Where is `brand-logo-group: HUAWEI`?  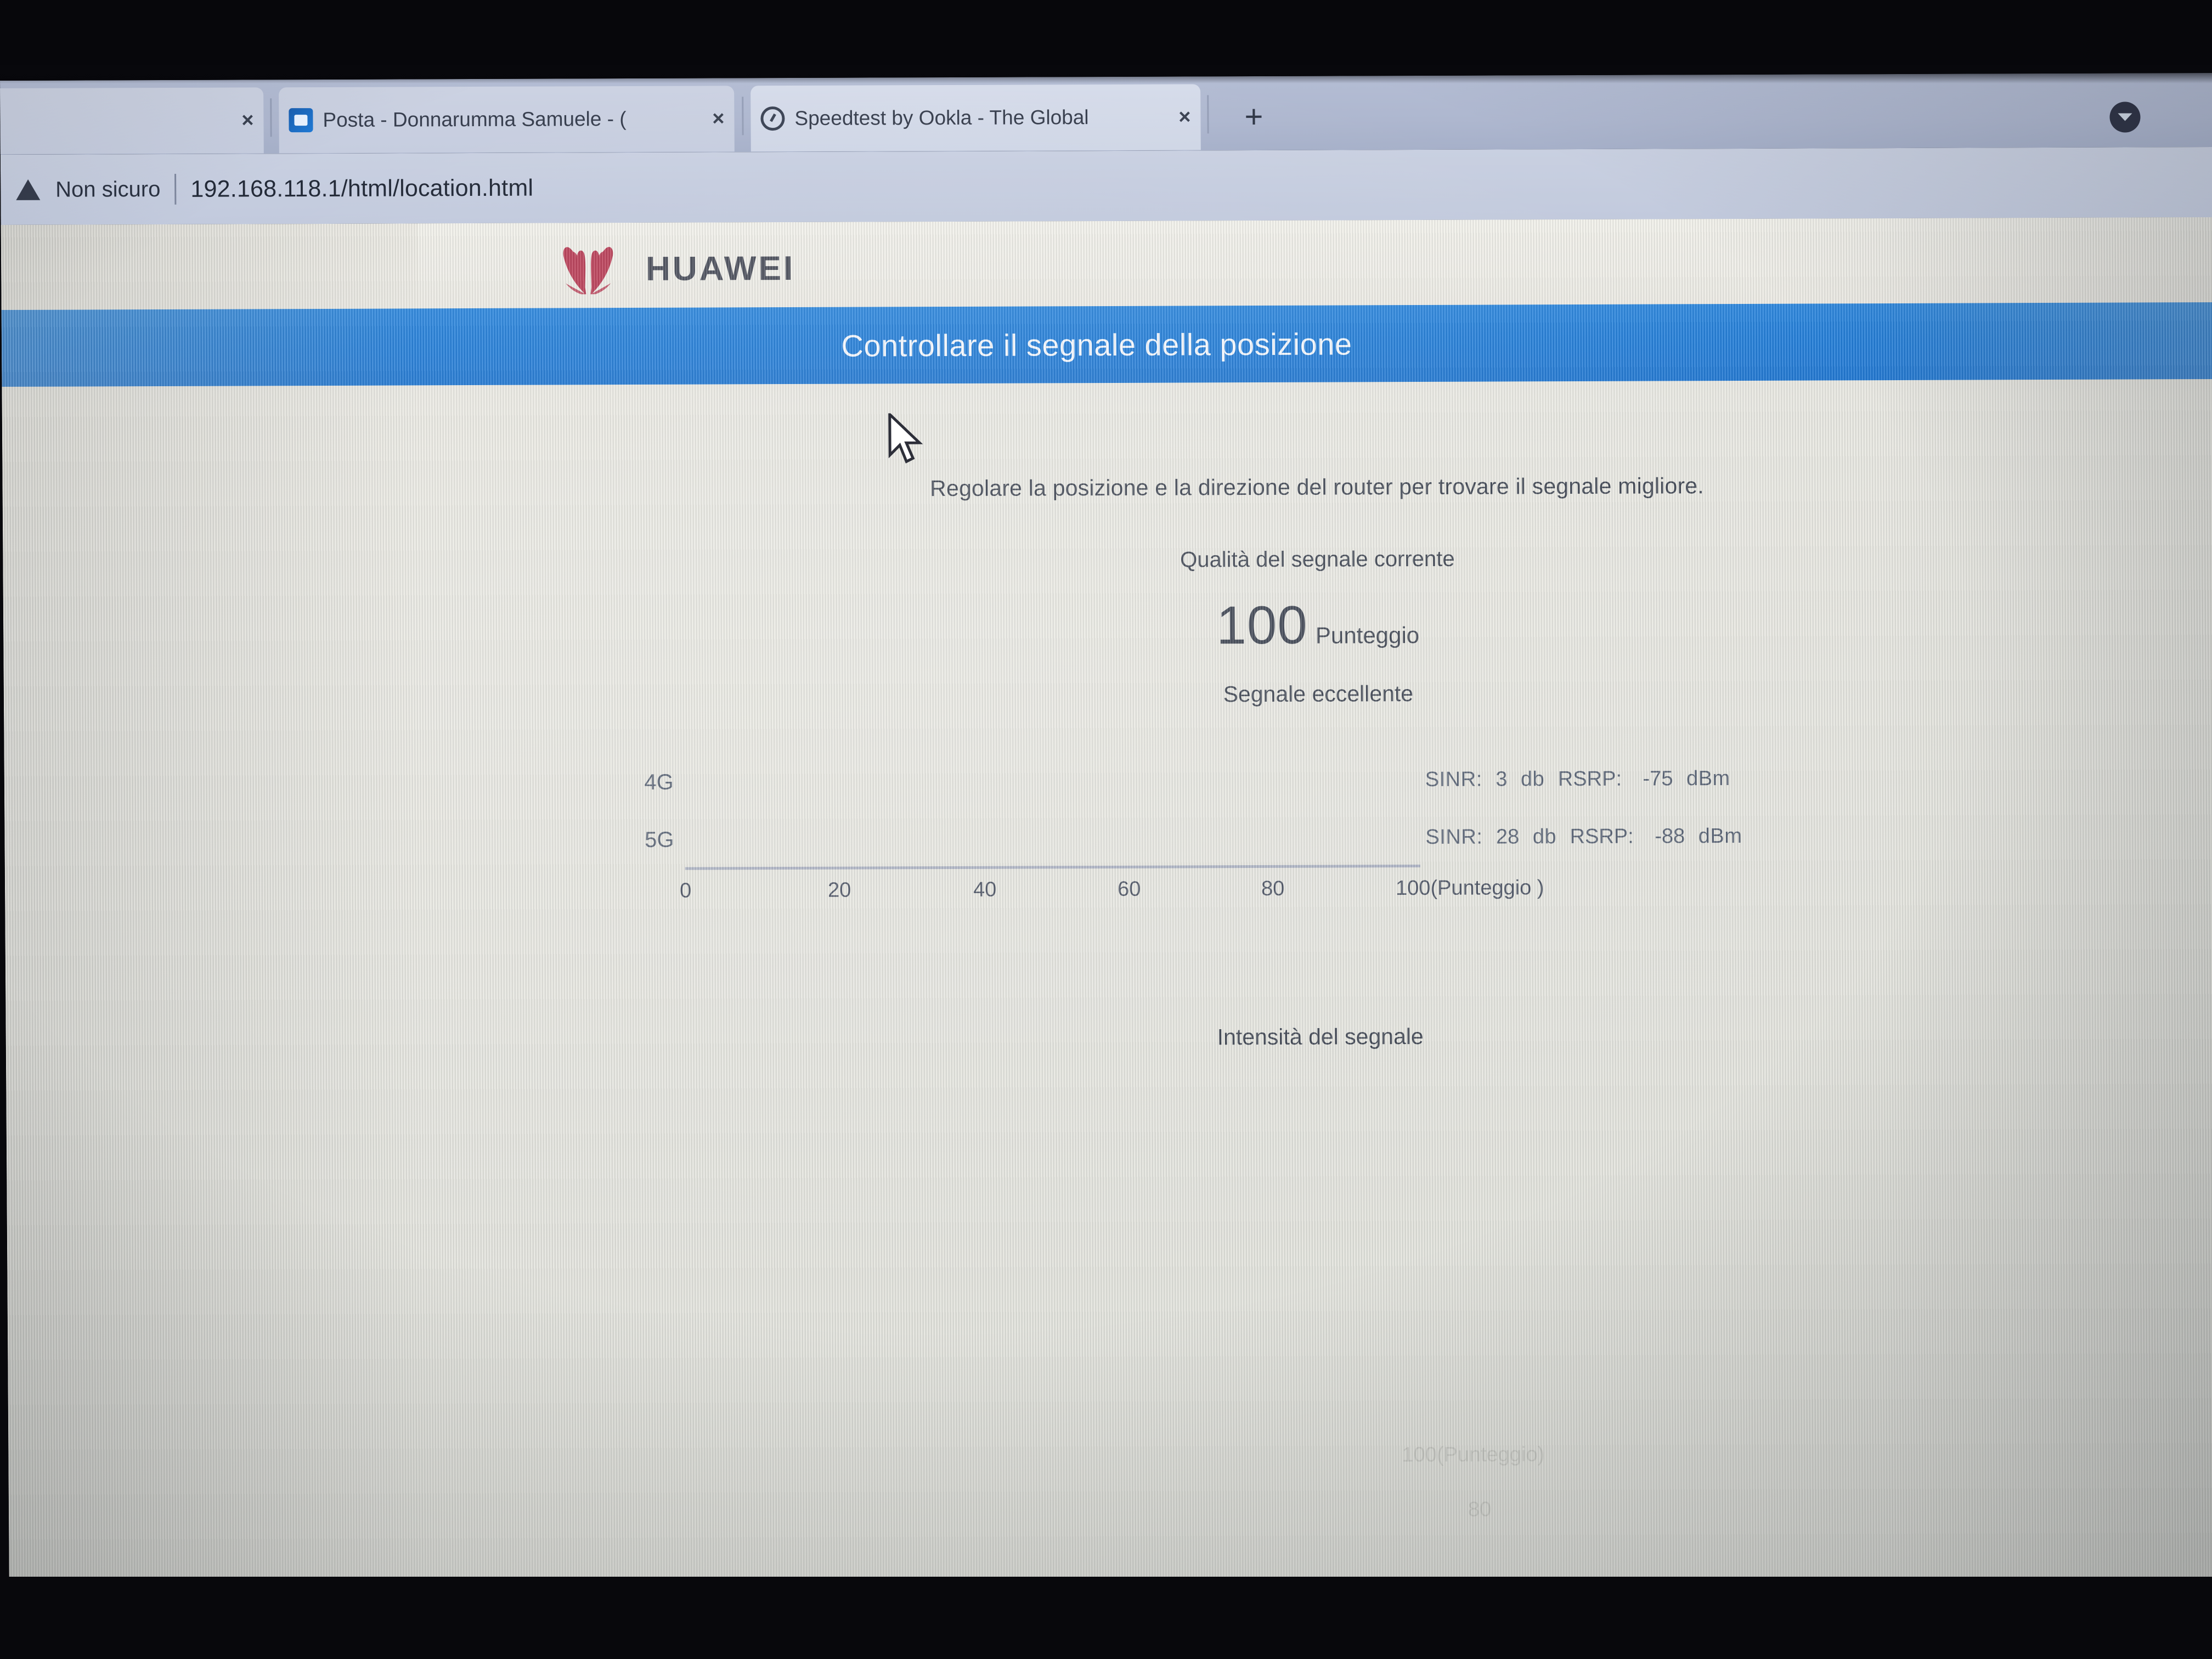
brand-logo-group: HUAWEI is located at coordinates (671, 269).